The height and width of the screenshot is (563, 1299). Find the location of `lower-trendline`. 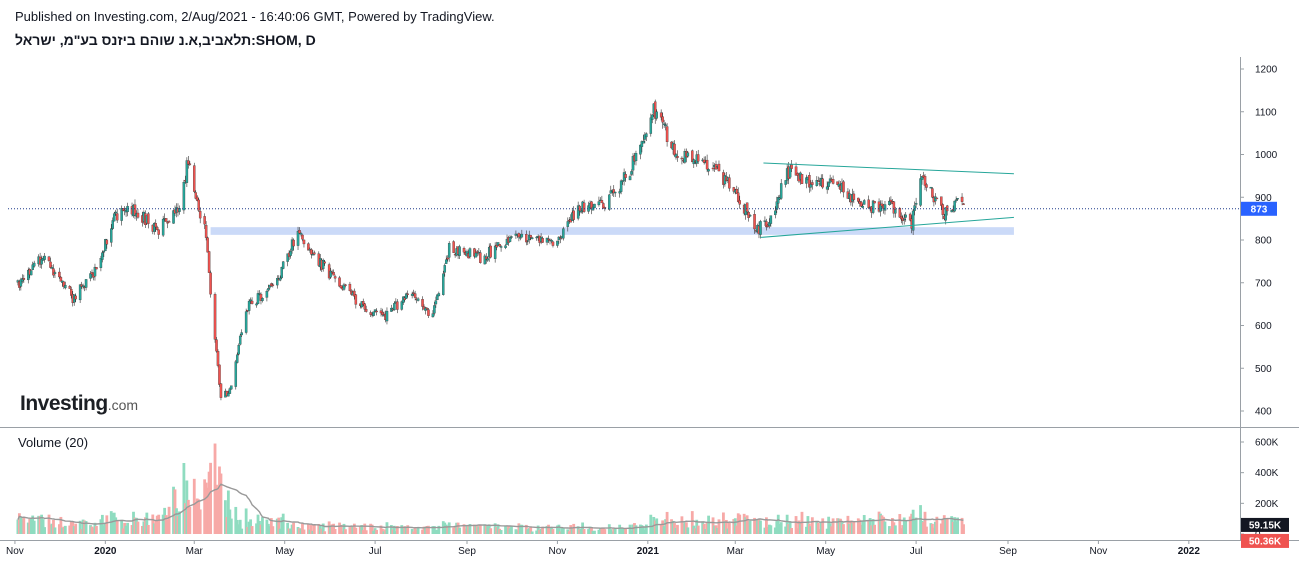

lower-trendline is located at coordinates (887, 227).